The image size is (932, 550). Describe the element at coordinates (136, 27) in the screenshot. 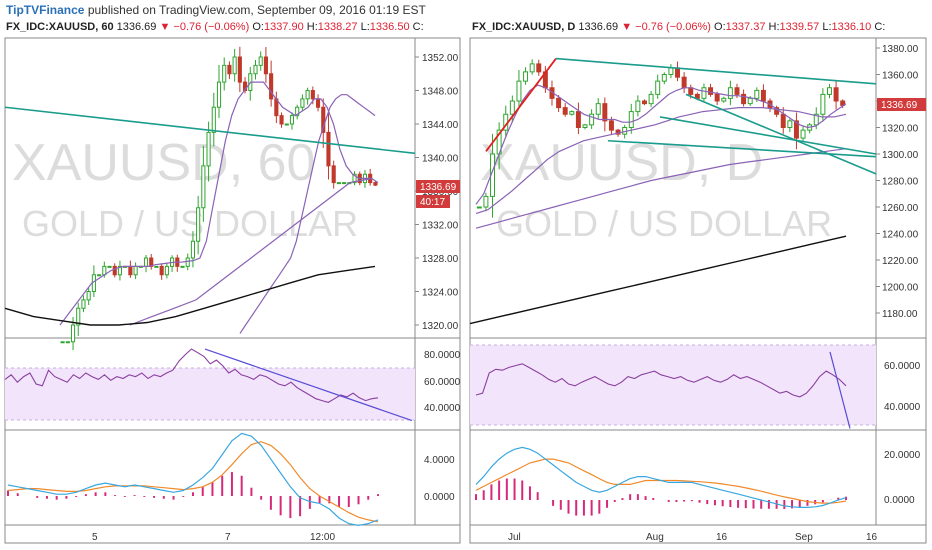

I see `left-last: 1336.69` at that location.